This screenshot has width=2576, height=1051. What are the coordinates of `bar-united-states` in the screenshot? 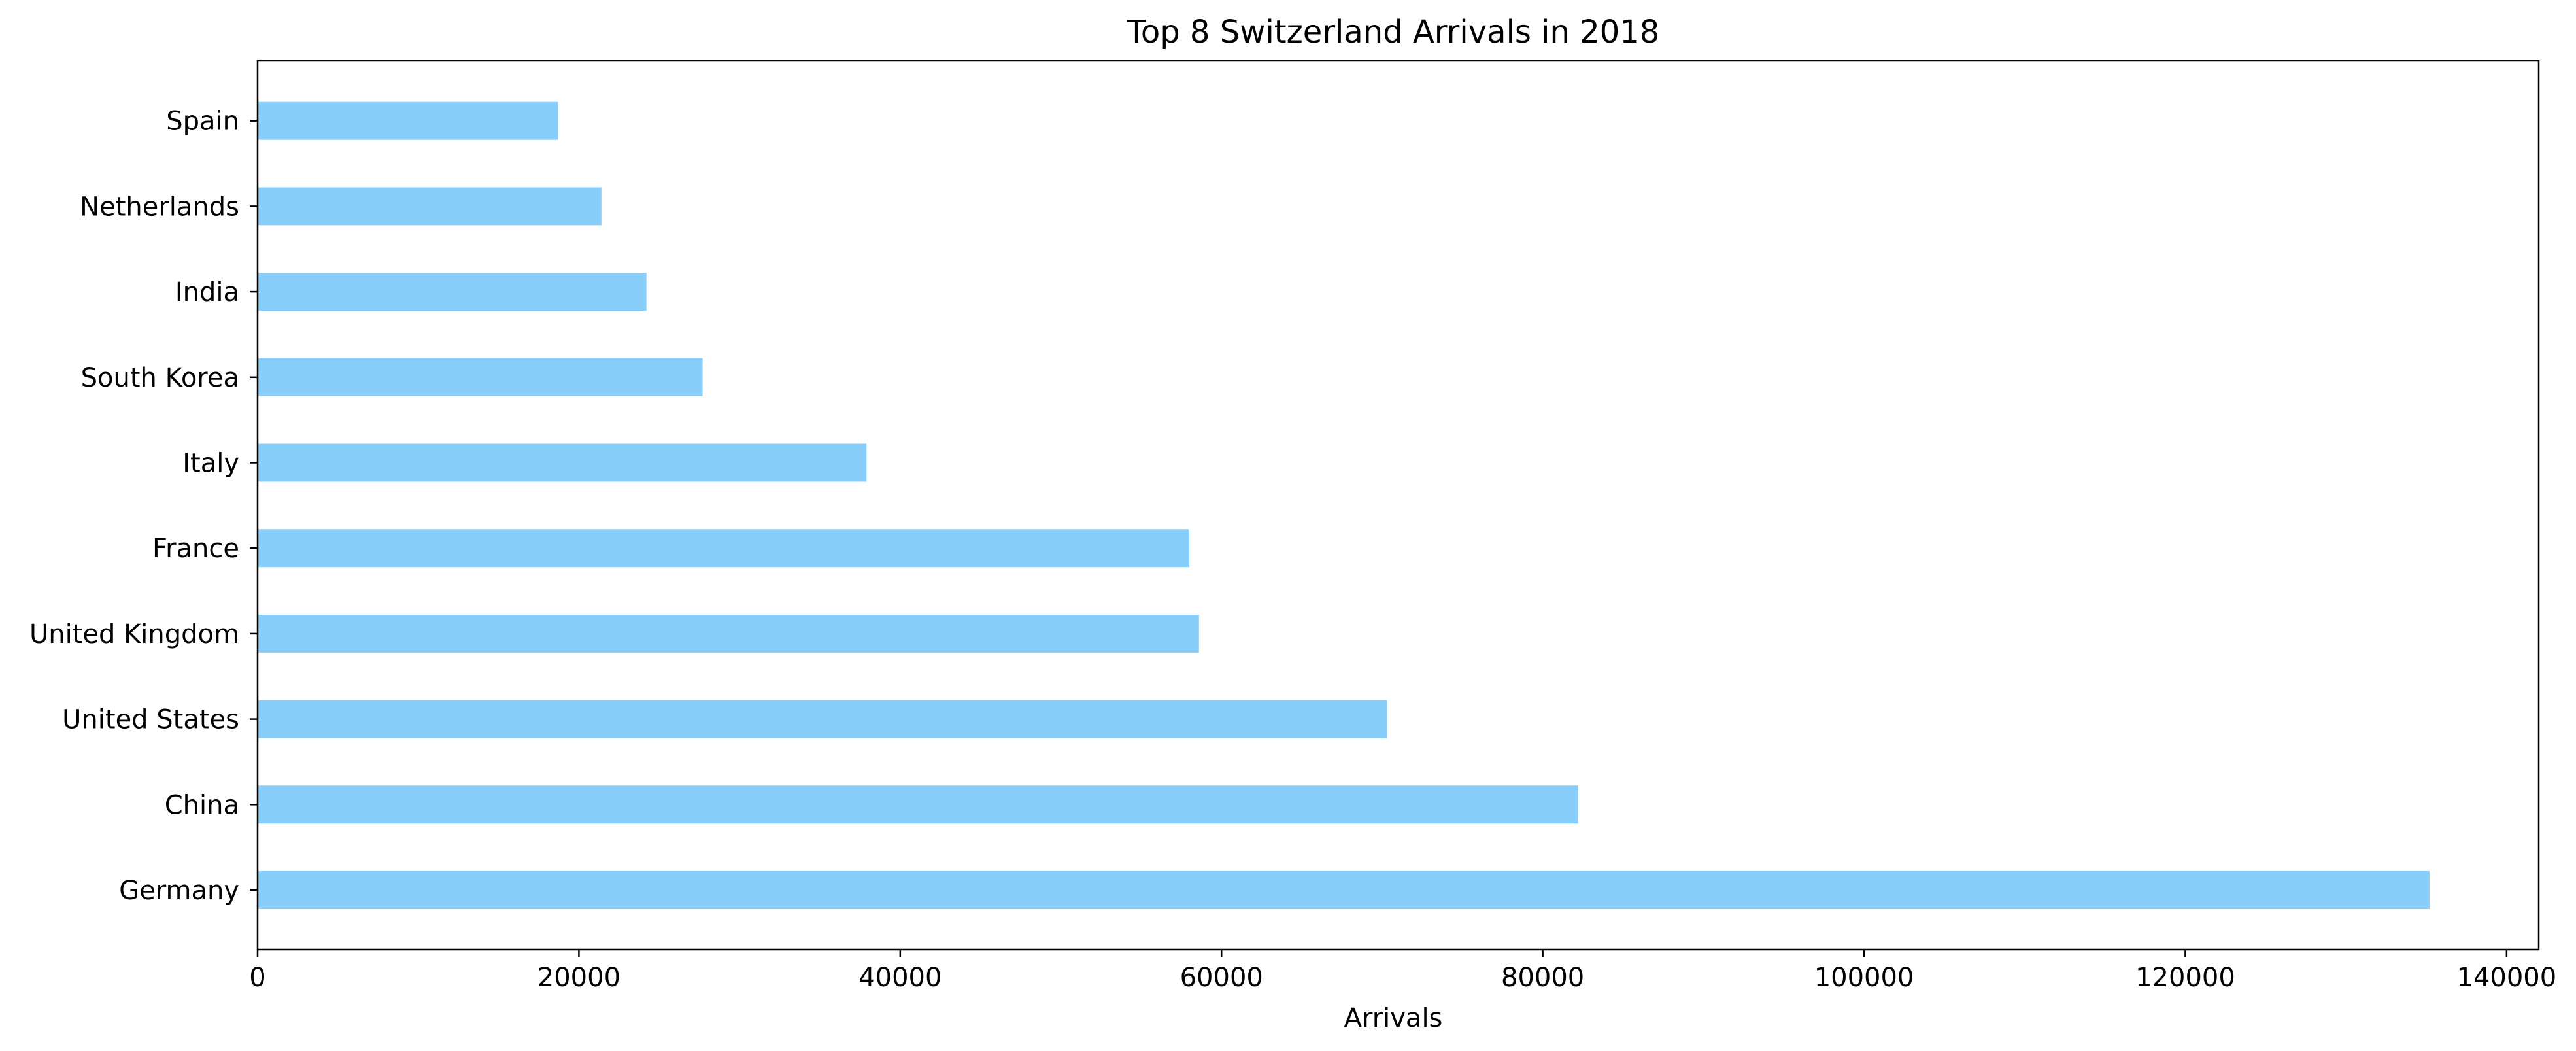 It's located at (822, 719).